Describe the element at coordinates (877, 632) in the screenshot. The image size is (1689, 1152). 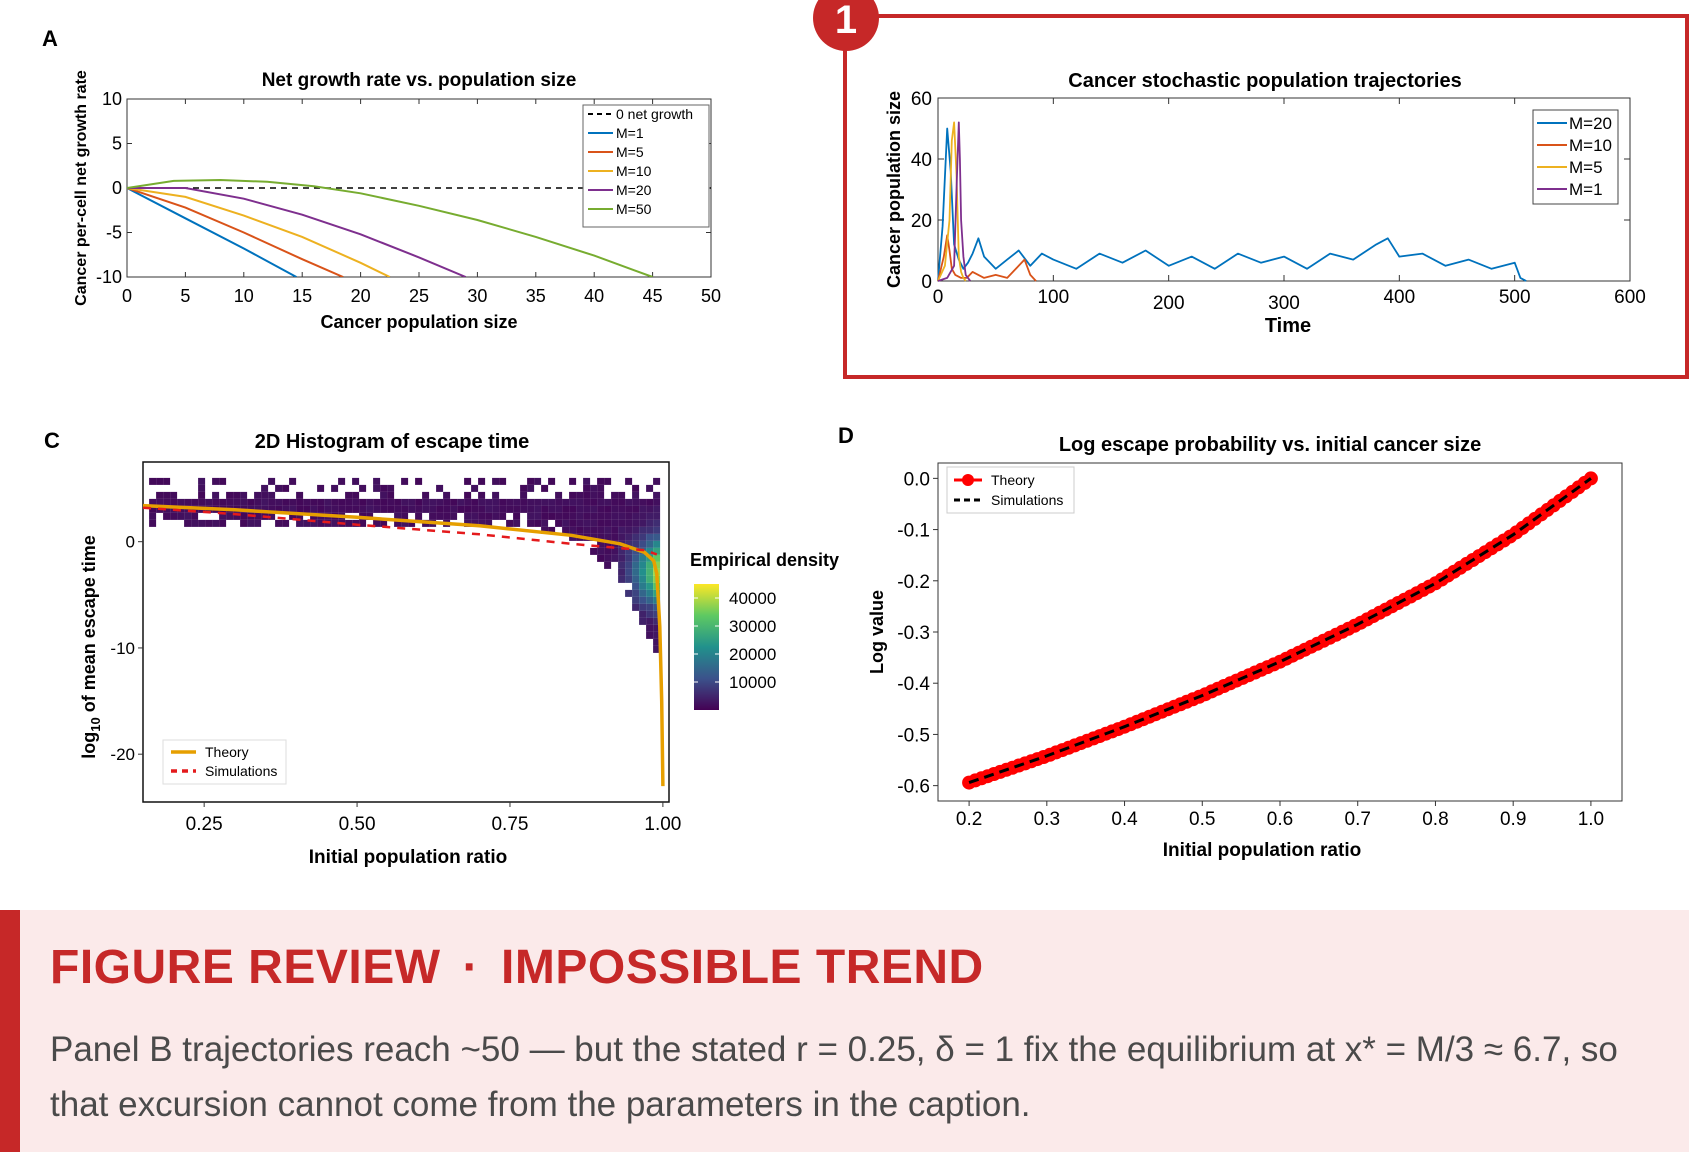
I see `panel-d-ylabel: Log value` at that location.